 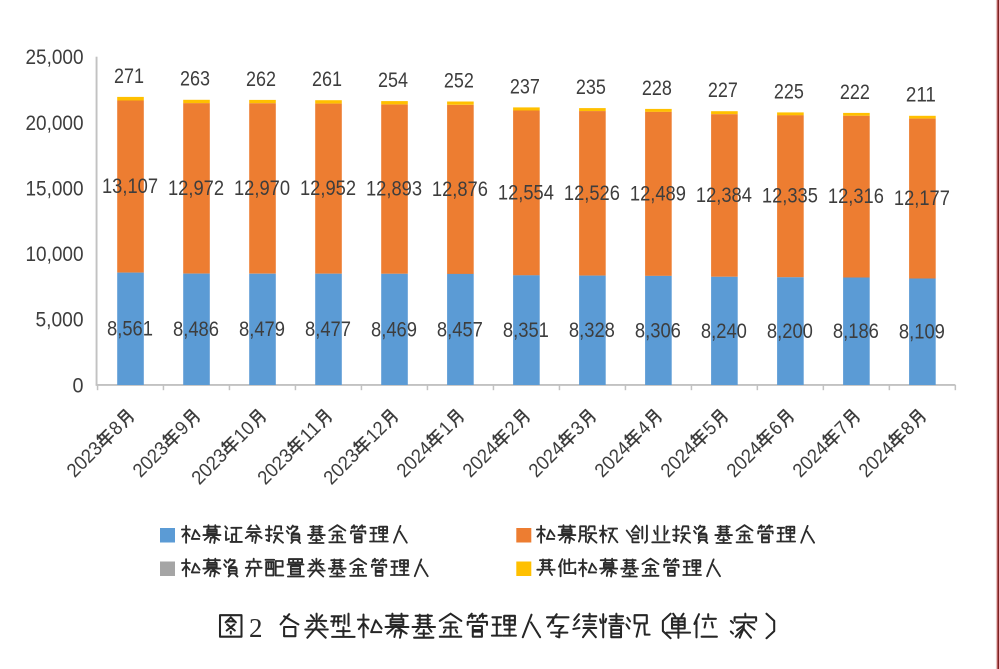 I want to click on svg-text: 8,200, so click(x=790, y=331).